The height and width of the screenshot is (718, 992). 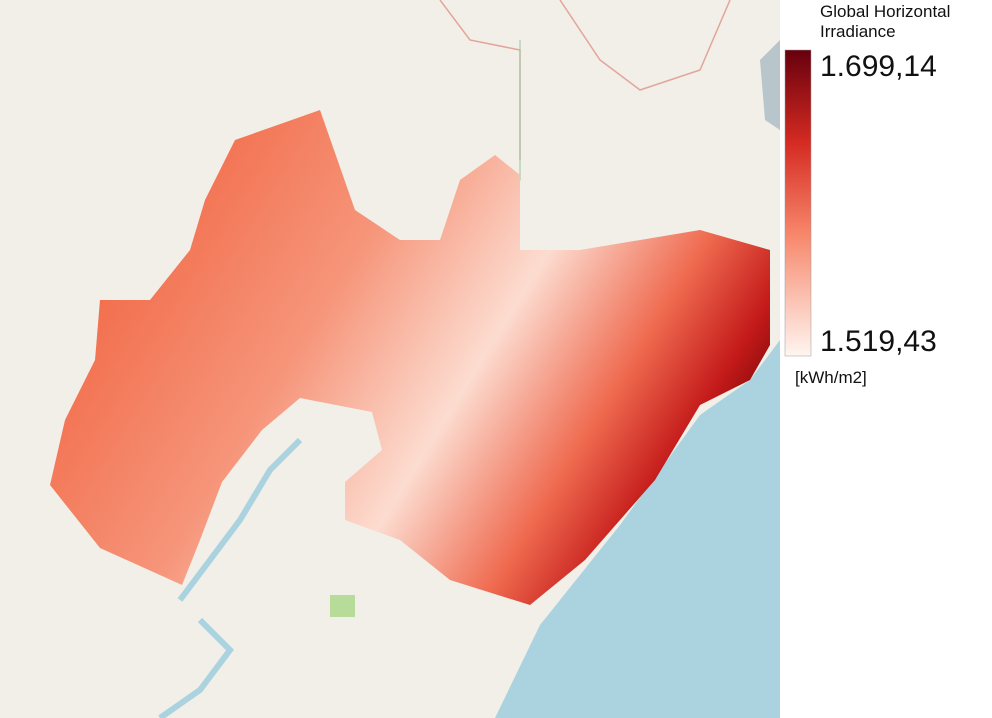 I want to click on legend-max: 1.699,14, so click(x=878, y=66).